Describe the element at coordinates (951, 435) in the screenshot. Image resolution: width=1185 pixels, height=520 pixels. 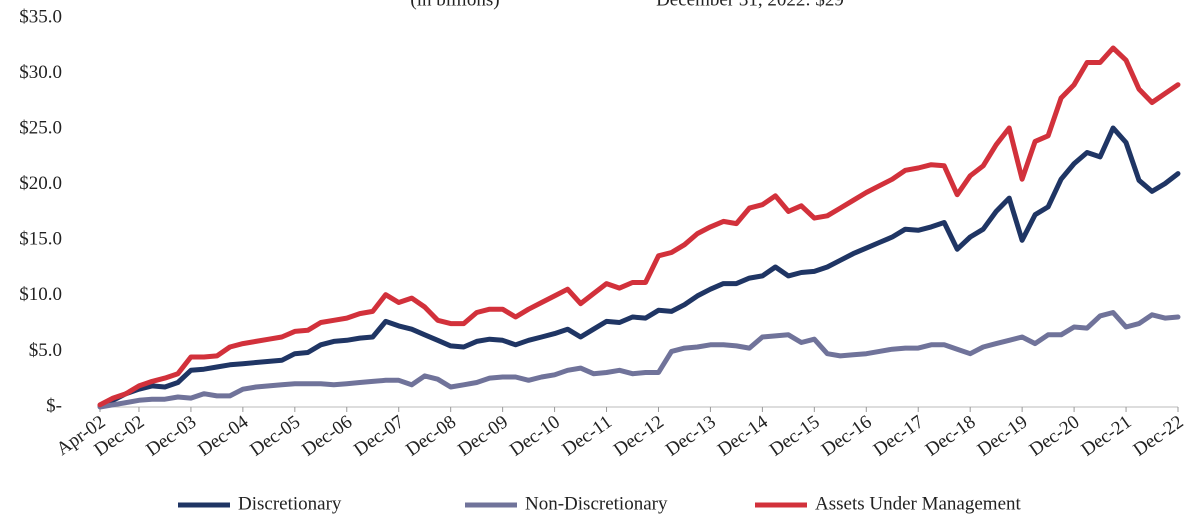
I see `x-tick-label: Dec-18` at that location.